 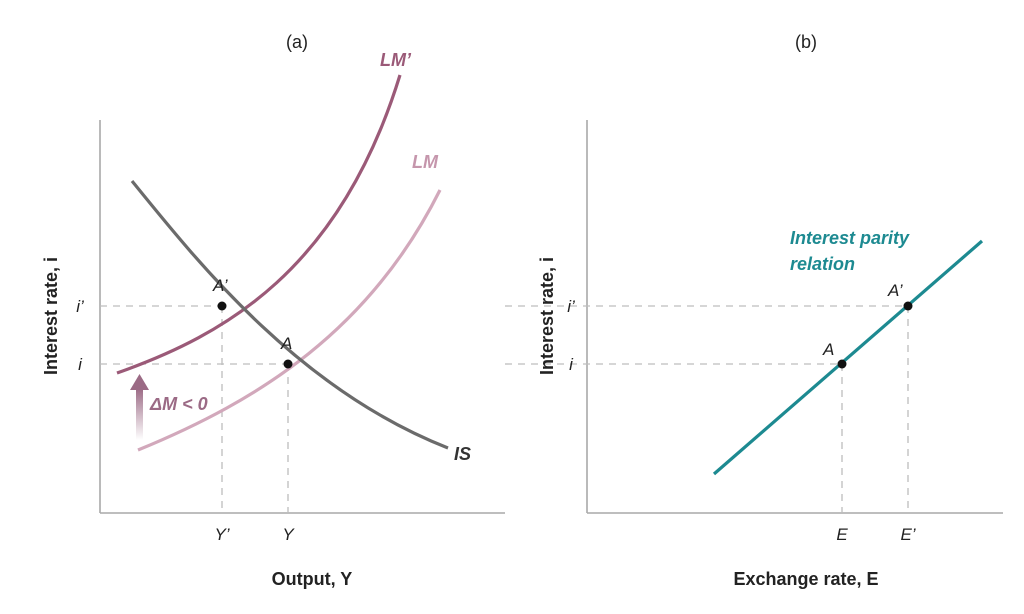 What do you see at coordinates (286, 343) in the screenshot?
I see `point-a-label: A` at bounding box center [286, 343].